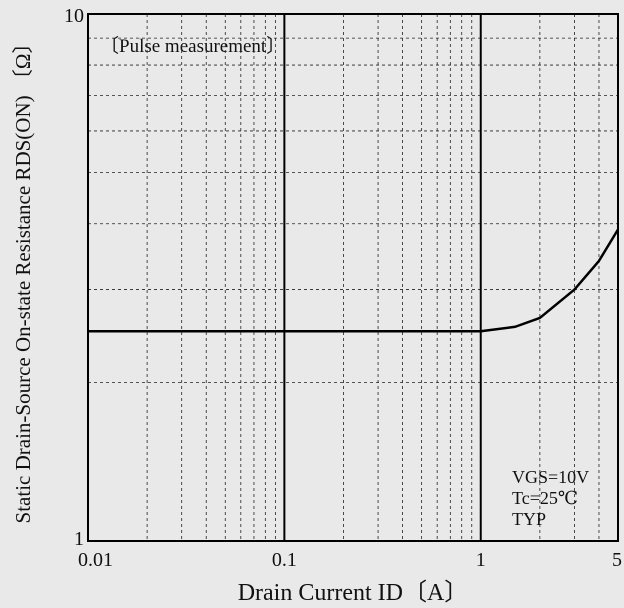 The width and height of the screenshot is (624, 608). Describe the element at coordinates (192, 46) in the screenshot. I see `annotation: 〔Pulse measurement〕` at that location.